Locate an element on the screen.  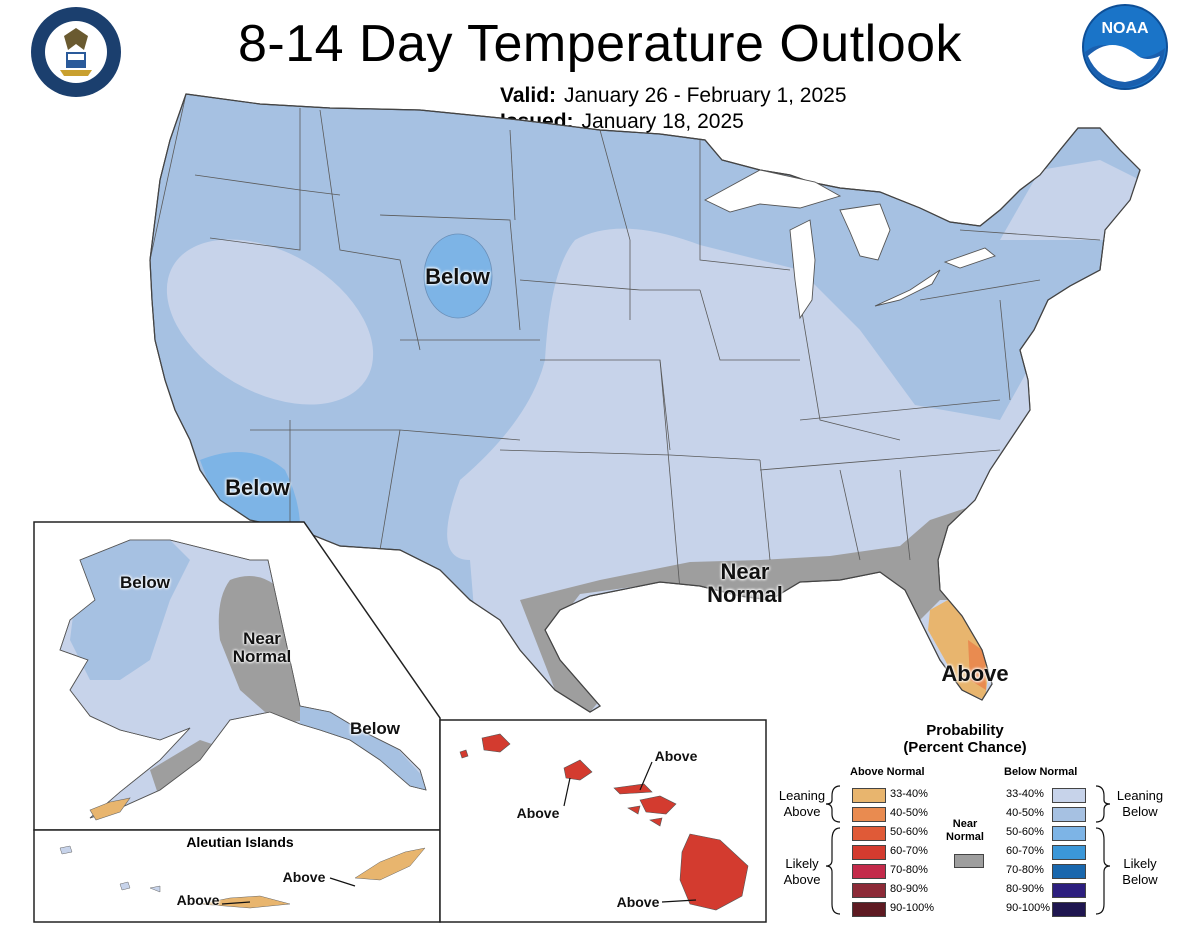
valid-dates: Valid: January 26 - February 1, 2025 is located at coordinates (673, 96).